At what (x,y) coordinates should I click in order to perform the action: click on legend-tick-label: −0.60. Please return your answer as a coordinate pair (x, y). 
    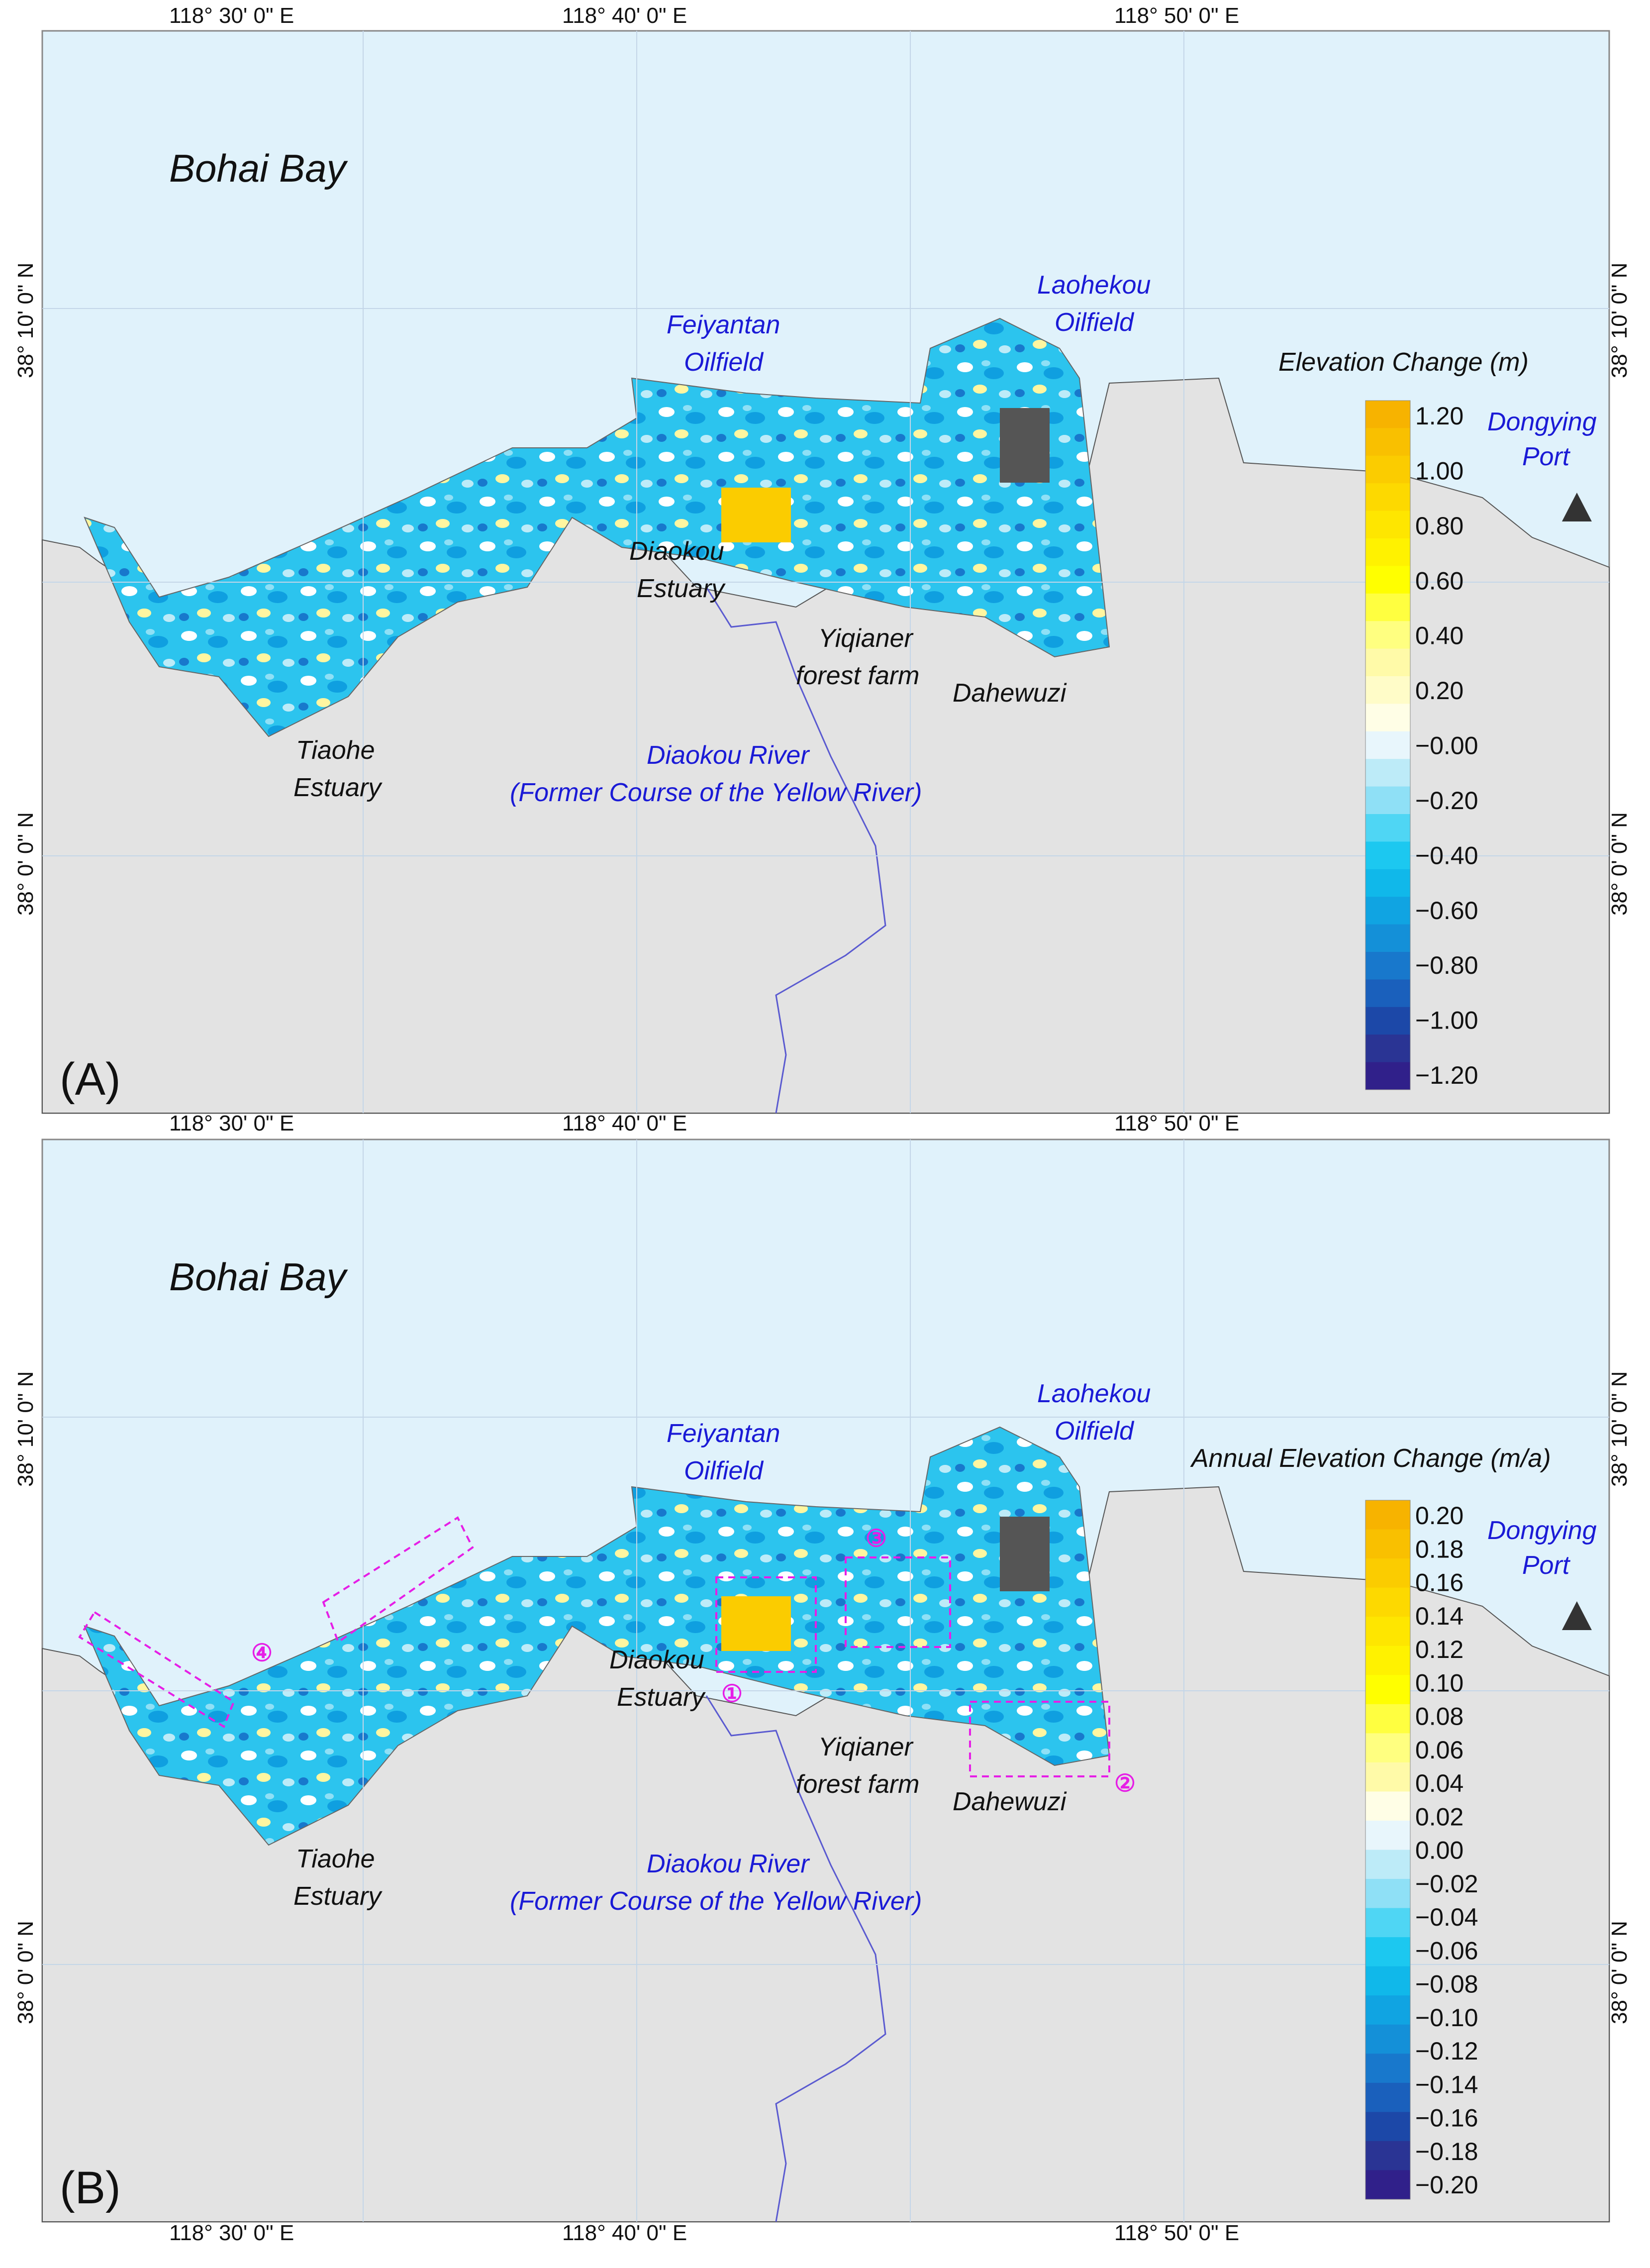
    Looking at the image, I should click on (1446, 911).